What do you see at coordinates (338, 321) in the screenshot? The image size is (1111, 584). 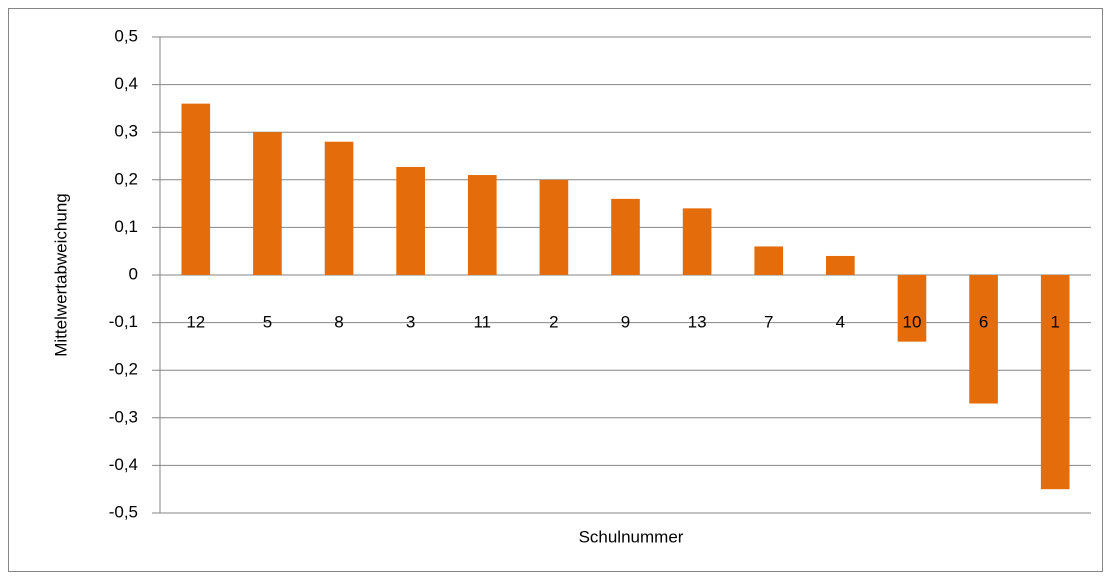 I see `x-tick-label: 8` at bounding box center [338, 321].